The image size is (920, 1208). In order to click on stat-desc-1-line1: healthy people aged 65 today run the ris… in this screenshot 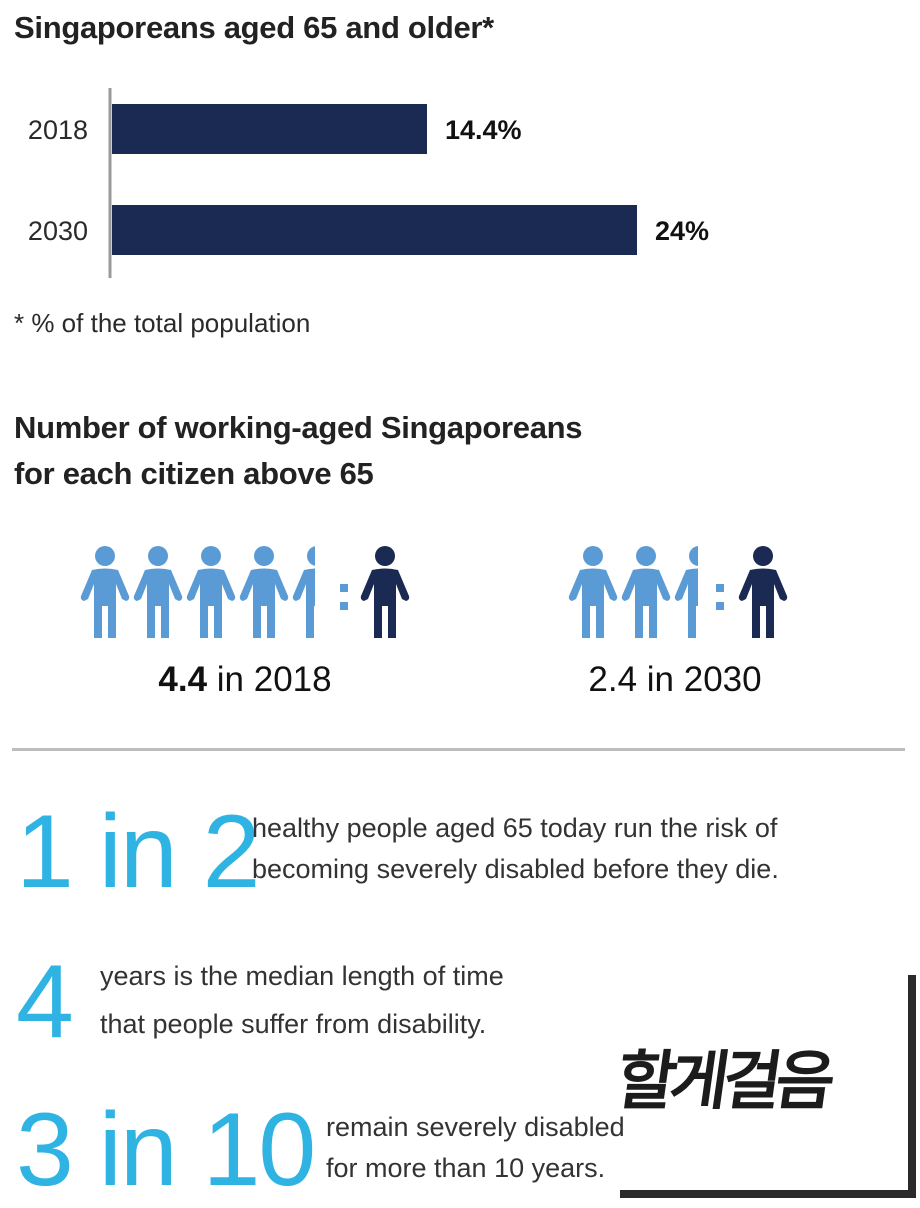, I will do `click(515, 828)`.